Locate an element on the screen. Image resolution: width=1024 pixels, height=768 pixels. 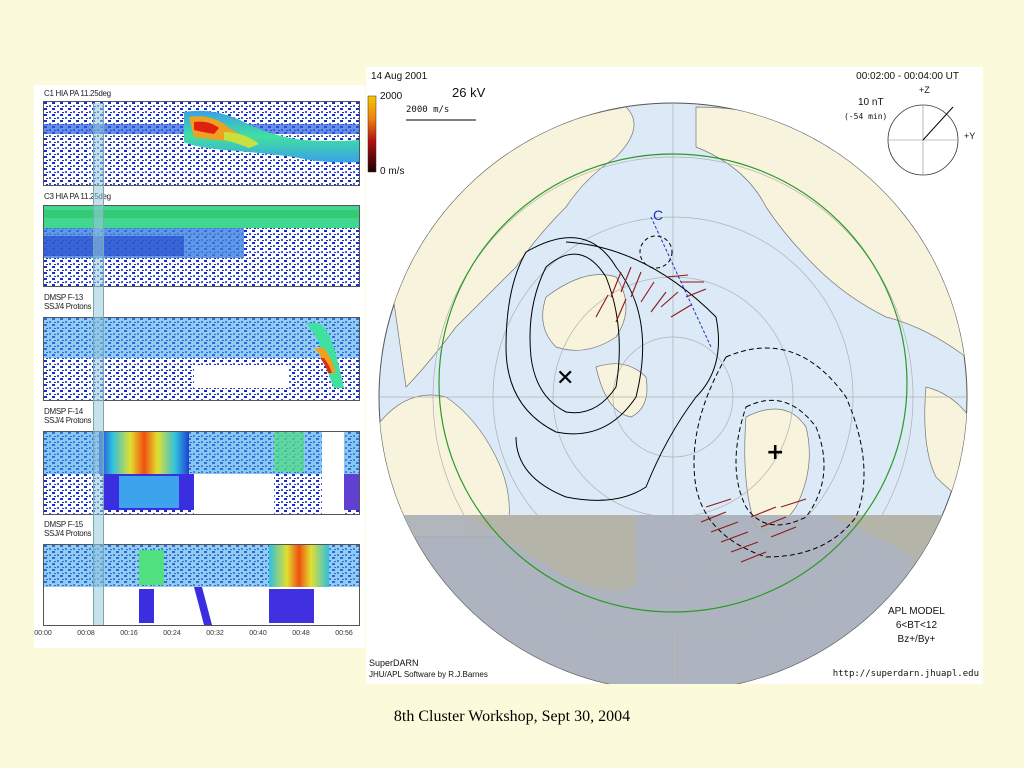
imf-magnitude: 10 nT is located at coordinates (871, 102).